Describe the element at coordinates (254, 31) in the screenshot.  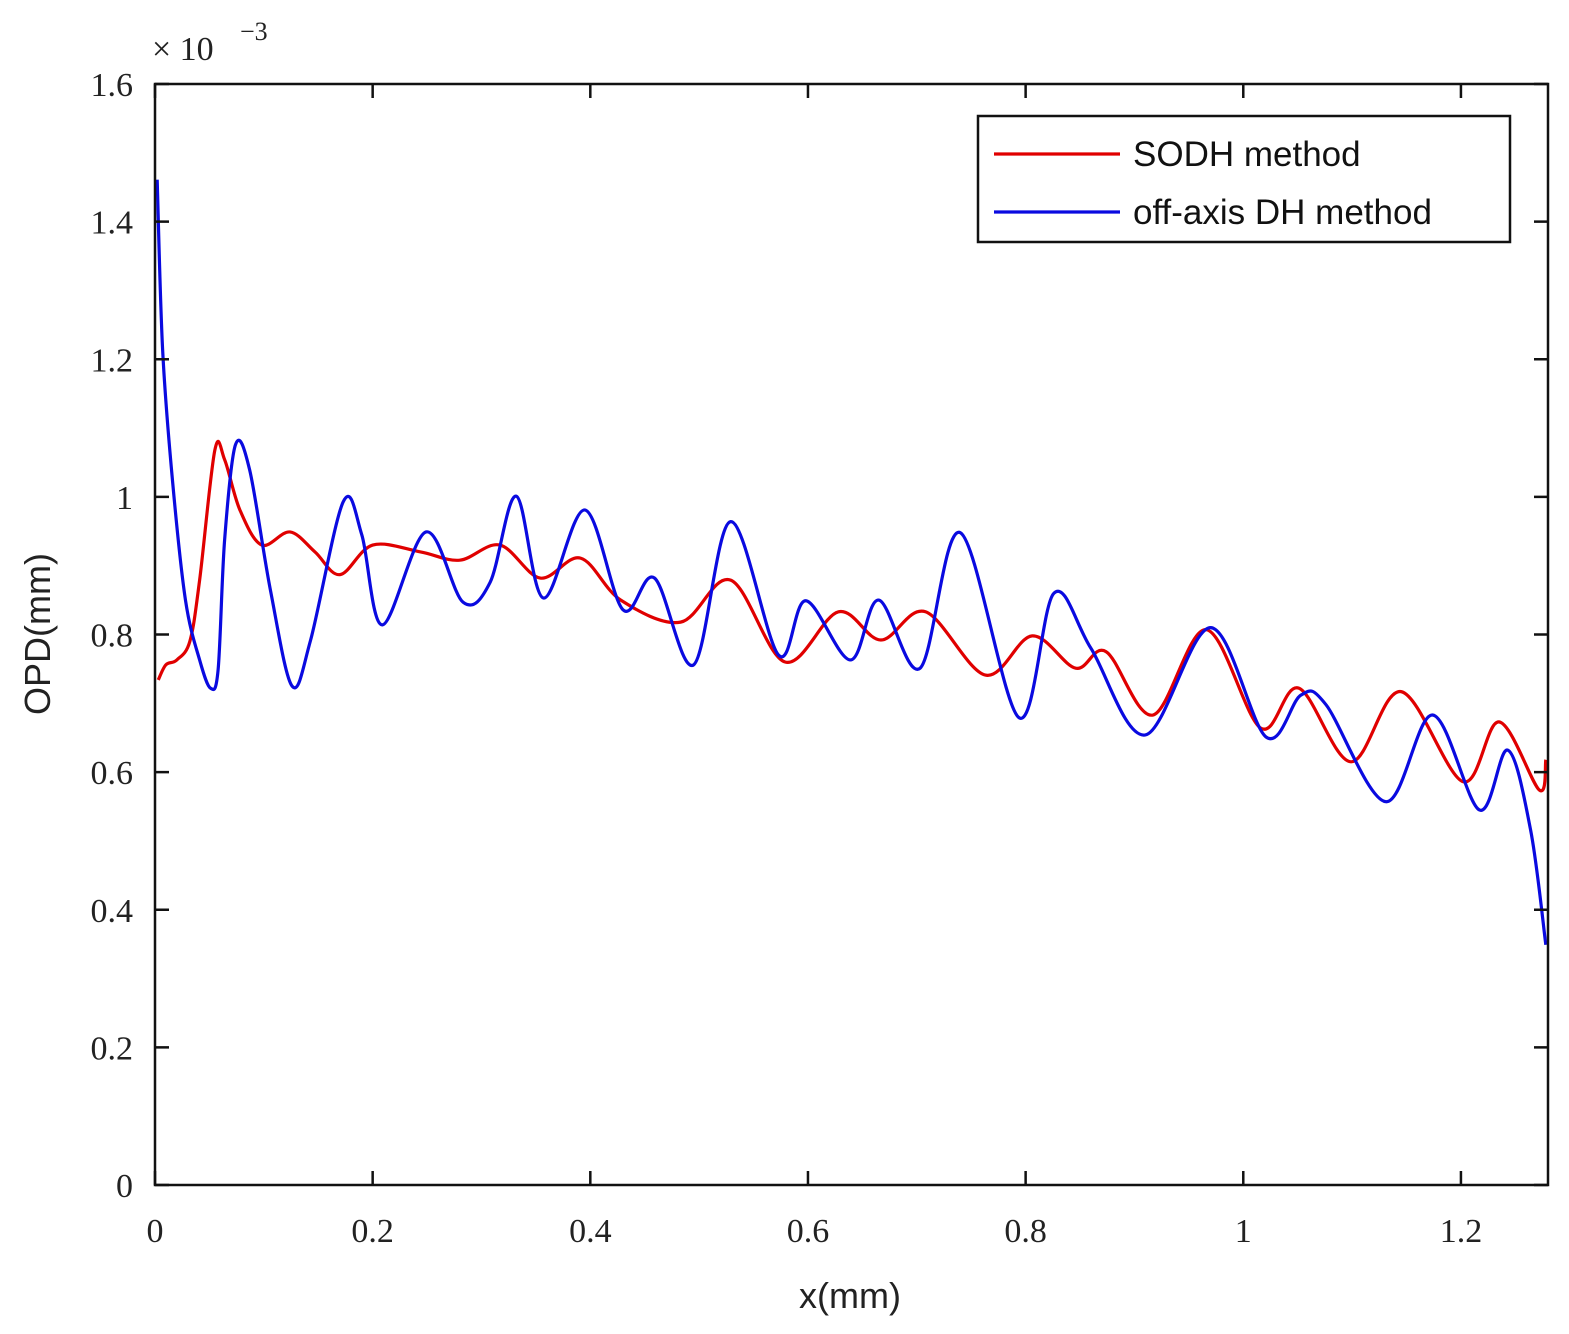
I see `y-exponent-power: −3` at that location.